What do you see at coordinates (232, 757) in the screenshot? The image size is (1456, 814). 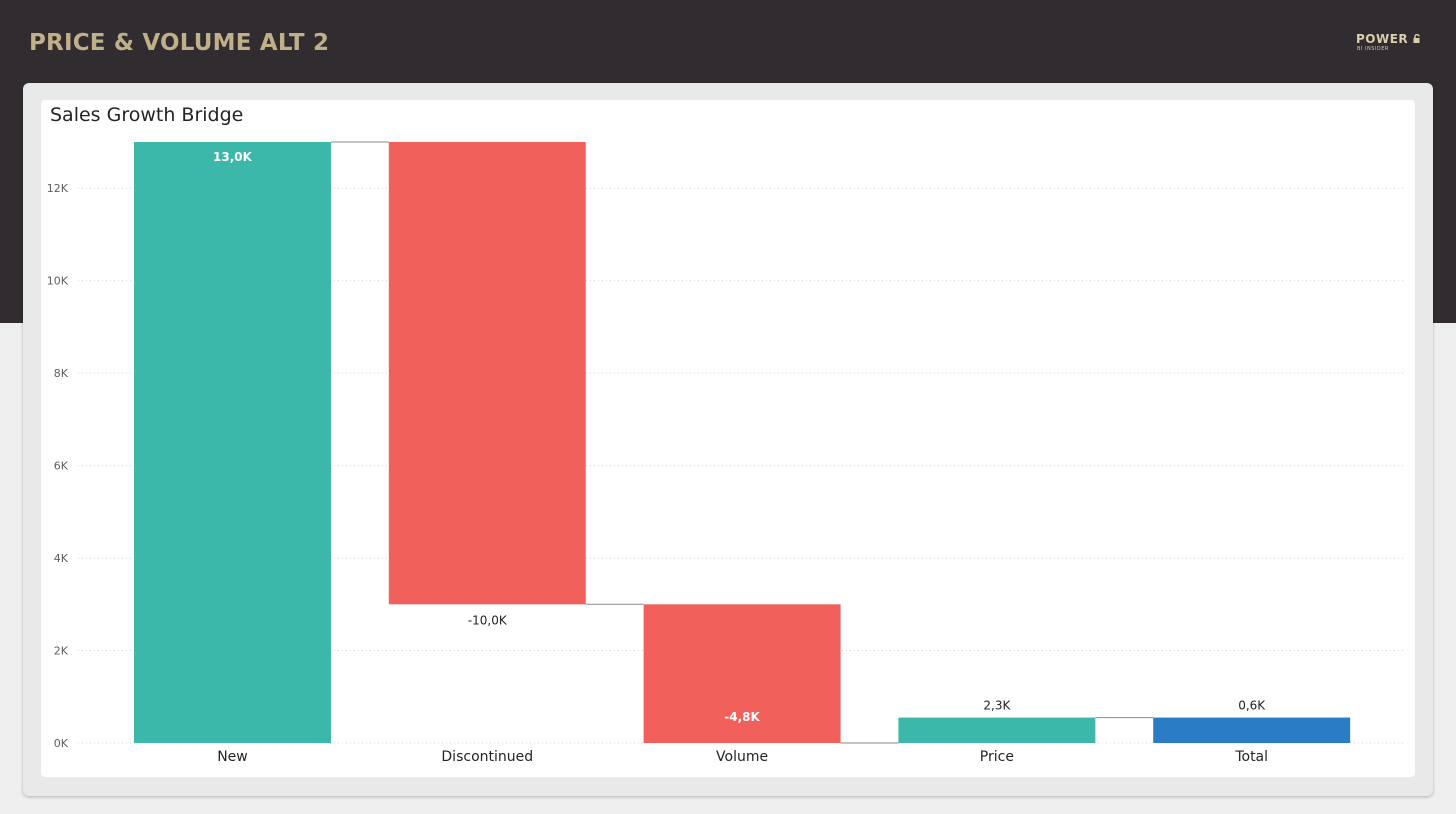 I see `x-category-label: New` at bounding box center [232, 757].